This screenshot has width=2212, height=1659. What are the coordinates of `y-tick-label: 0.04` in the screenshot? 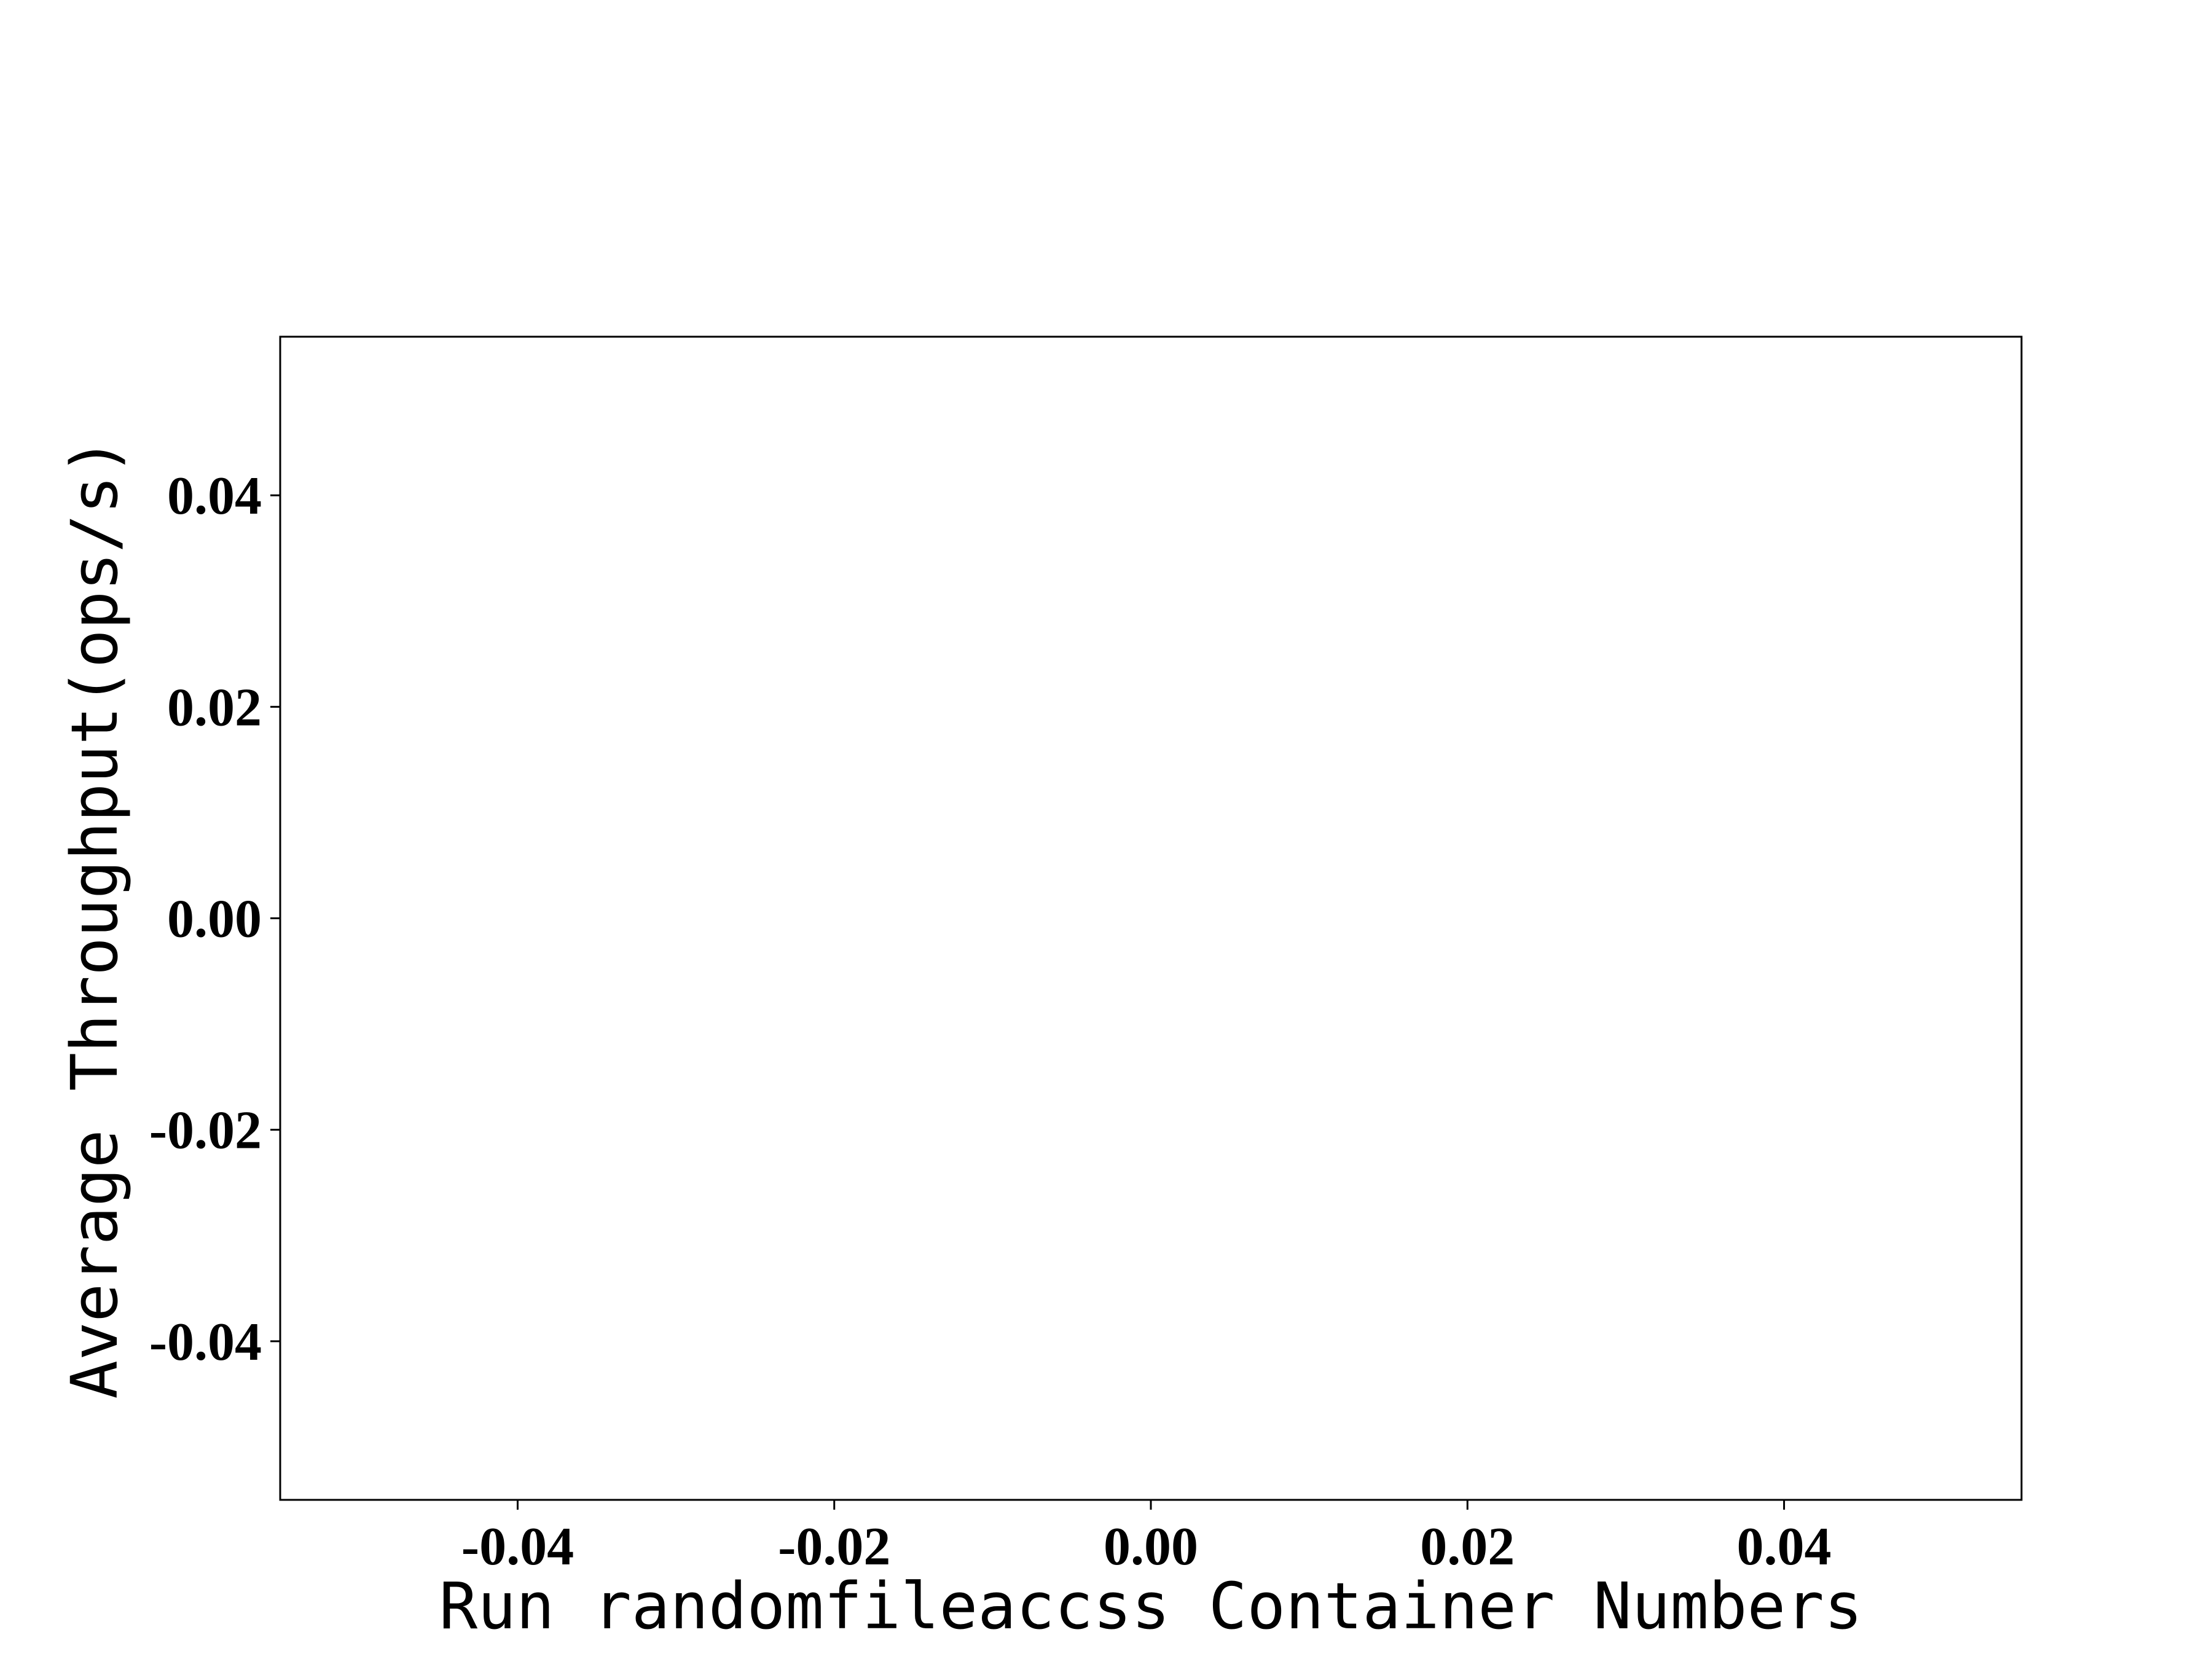 It's located at (214, 496).